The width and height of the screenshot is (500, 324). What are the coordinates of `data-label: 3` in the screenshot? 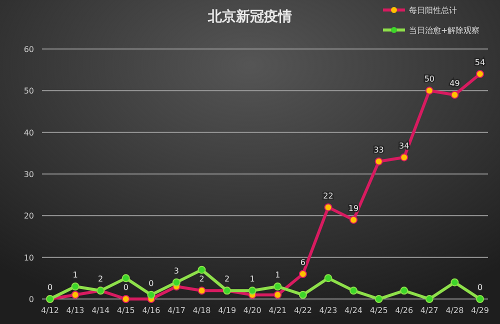 It's located at (177, 271).